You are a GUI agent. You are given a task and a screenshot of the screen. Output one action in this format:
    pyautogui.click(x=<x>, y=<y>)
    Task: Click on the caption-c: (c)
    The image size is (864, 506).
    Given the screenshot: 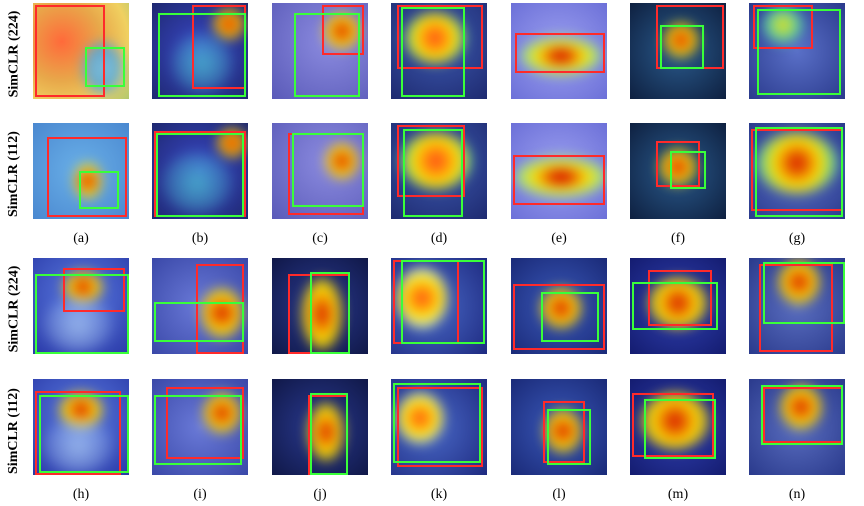 What is the action you would take?
    pyautogui.click(x=320, y=238)
    